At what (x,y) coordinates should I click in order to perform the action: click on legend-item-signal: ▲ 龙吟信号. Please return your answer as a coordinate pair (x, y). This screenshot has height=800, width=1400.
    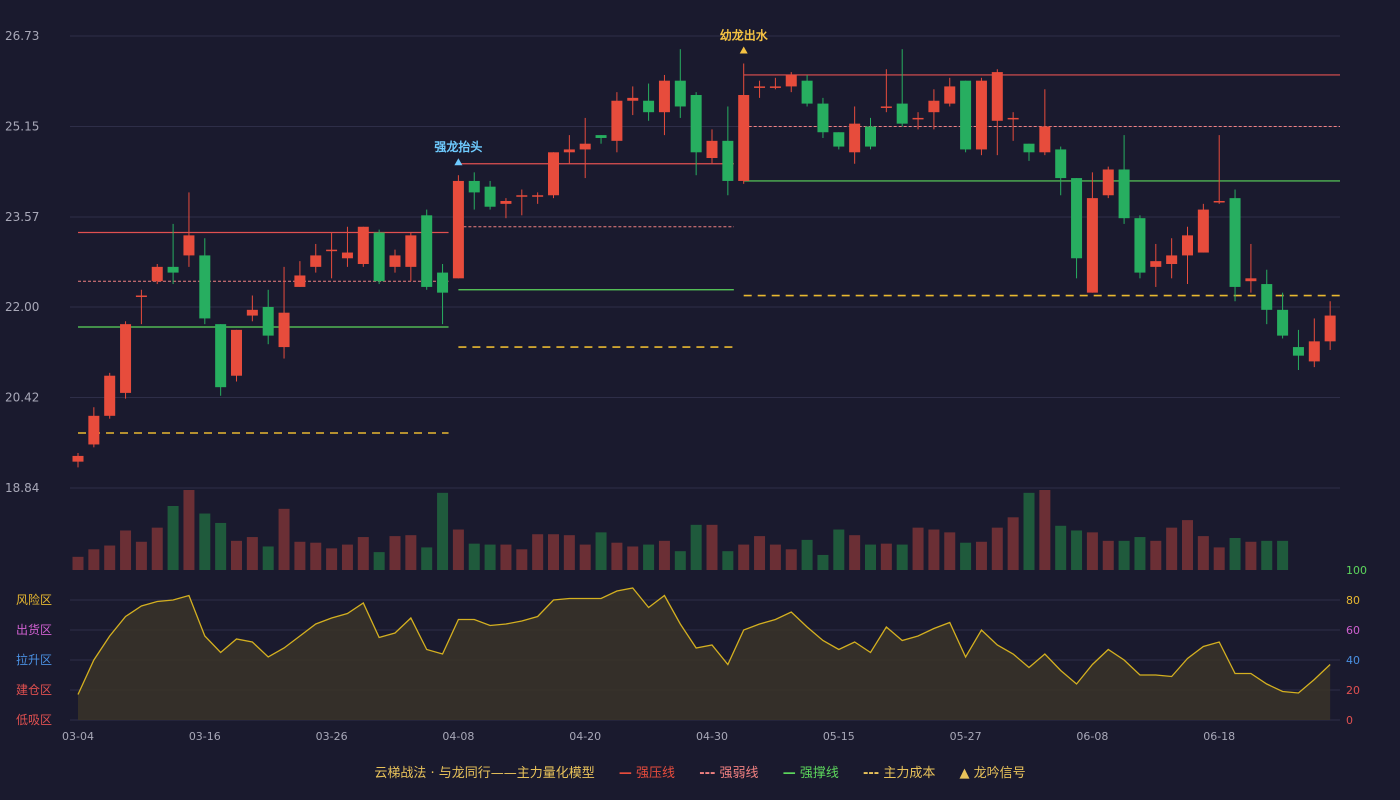
    Looking at the image, I should click on (992, 773).